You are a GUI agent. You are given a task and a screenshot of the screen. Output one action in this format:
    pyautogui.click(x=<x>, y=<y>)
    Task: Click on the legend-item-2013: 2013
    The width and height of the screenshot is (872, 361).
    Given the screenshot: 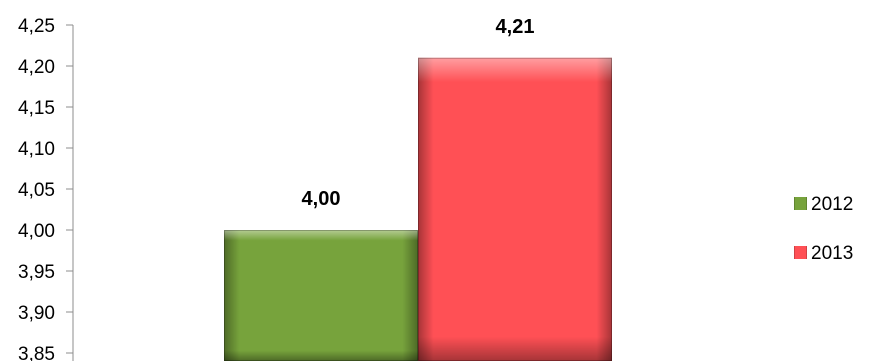 What is the action you would take?
    pyautogui.click(x=823, y=253)
    